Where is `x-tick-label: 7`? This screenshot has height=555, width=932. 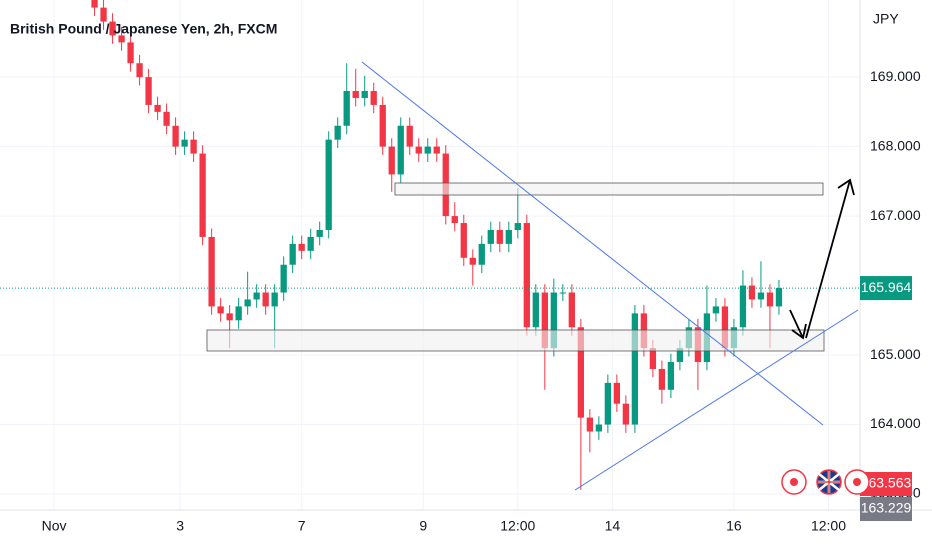 x-tick-label: 7 is located at coordinates (302, 526).